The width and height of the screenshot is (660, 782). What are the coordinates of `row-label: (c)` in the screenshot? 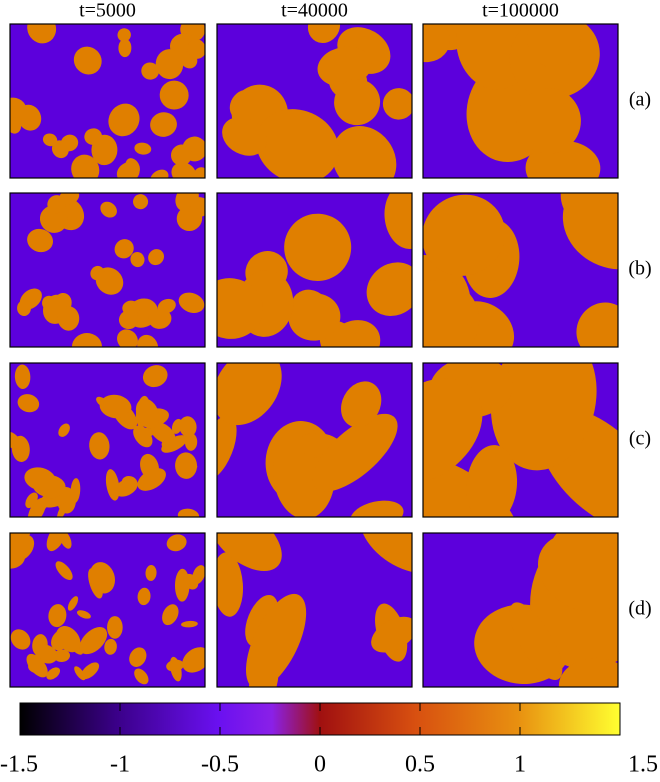 It's located at (640, 439).